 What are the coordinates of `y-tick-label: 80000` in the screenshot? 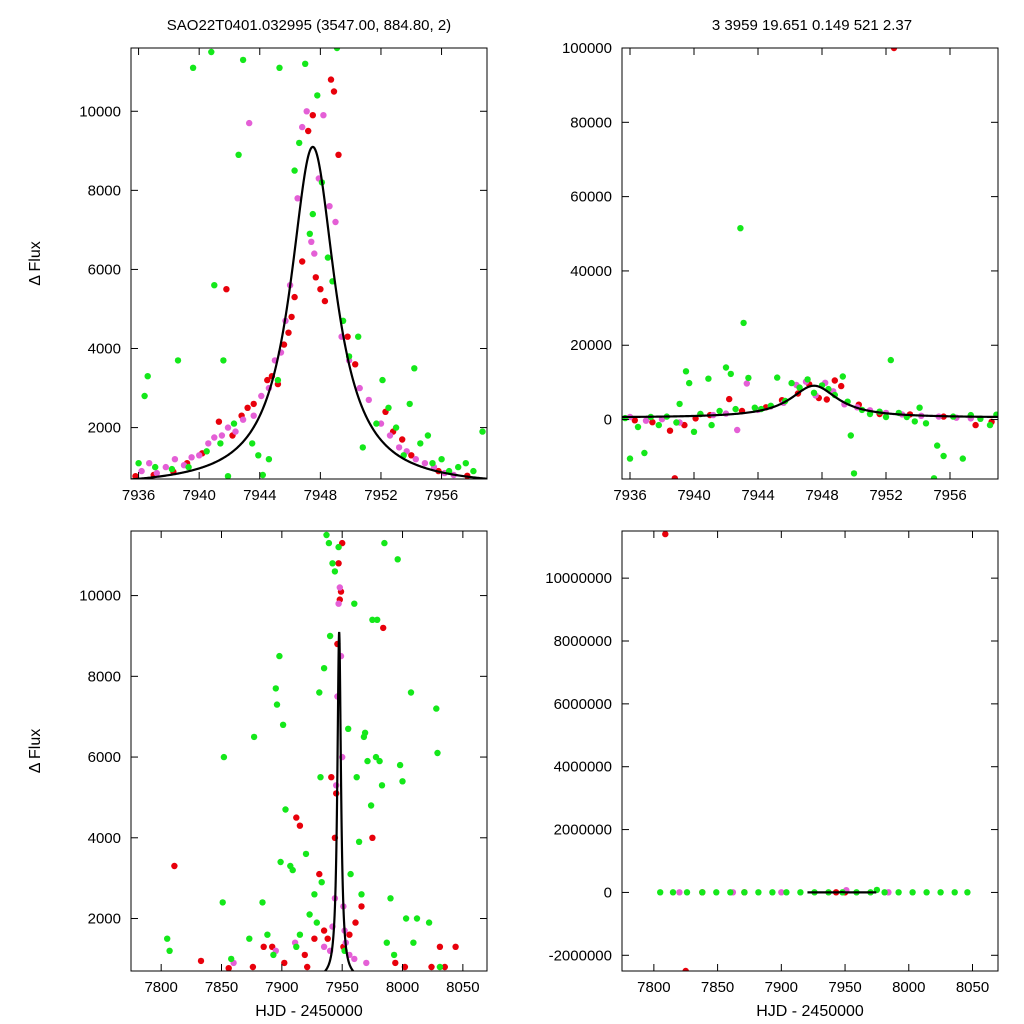 It's located at (591, 122).